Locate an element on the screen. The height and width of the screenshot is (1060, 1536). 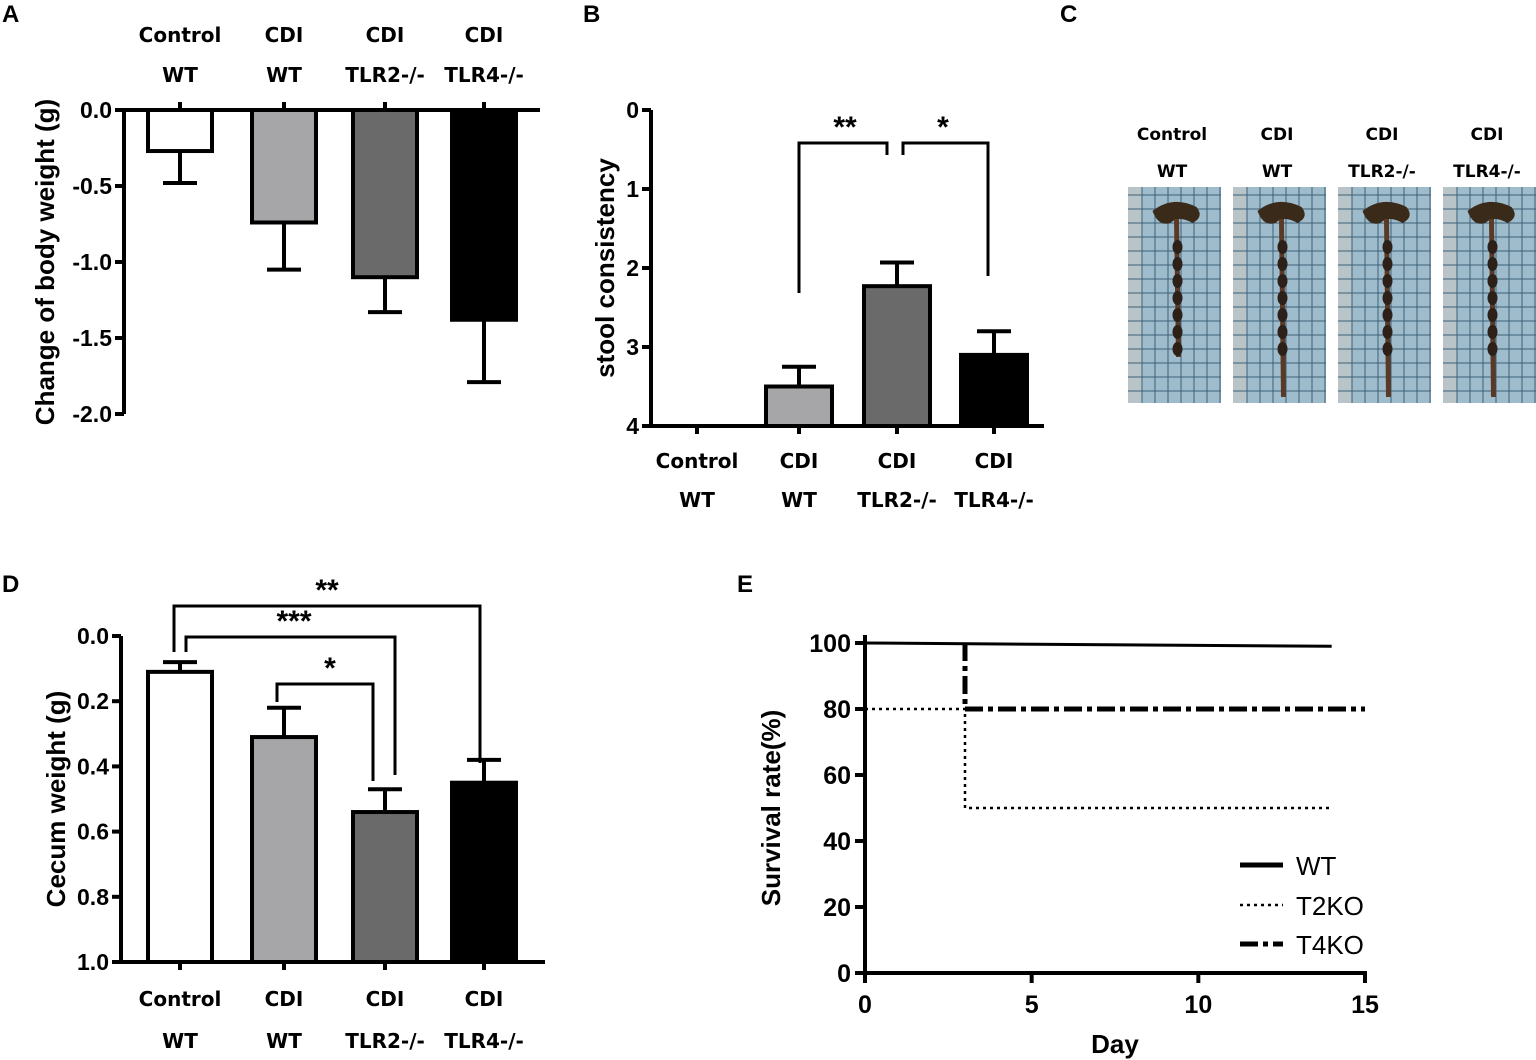
survival-line-wt is located at coordinates (1098, 644).